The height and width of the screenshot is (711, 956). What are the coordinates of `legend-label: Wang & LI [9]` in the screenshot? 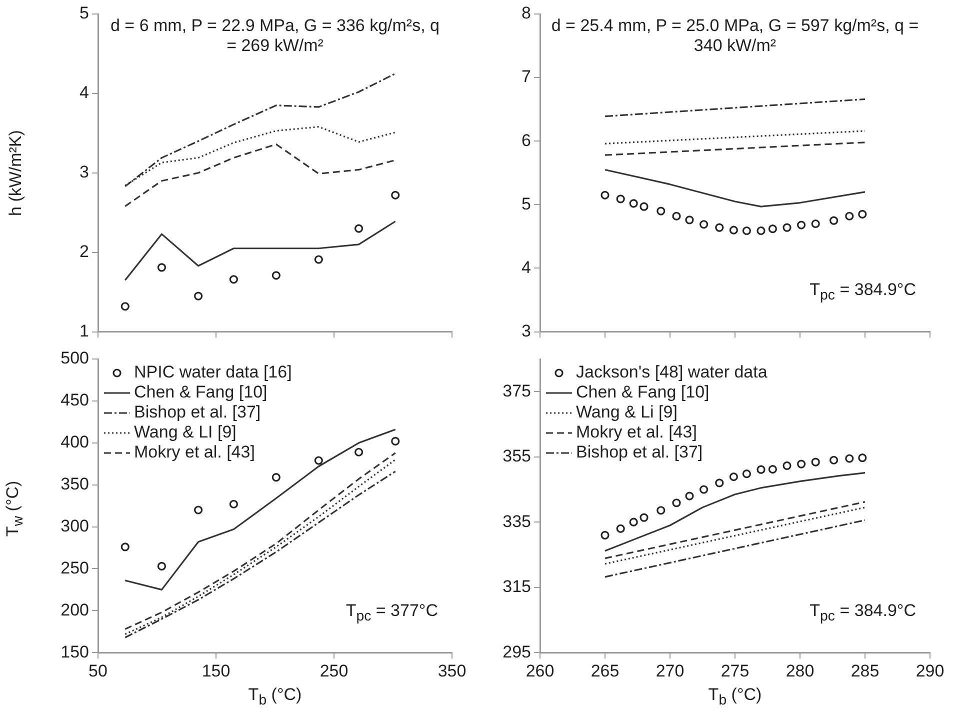 It's located at (185, 432).